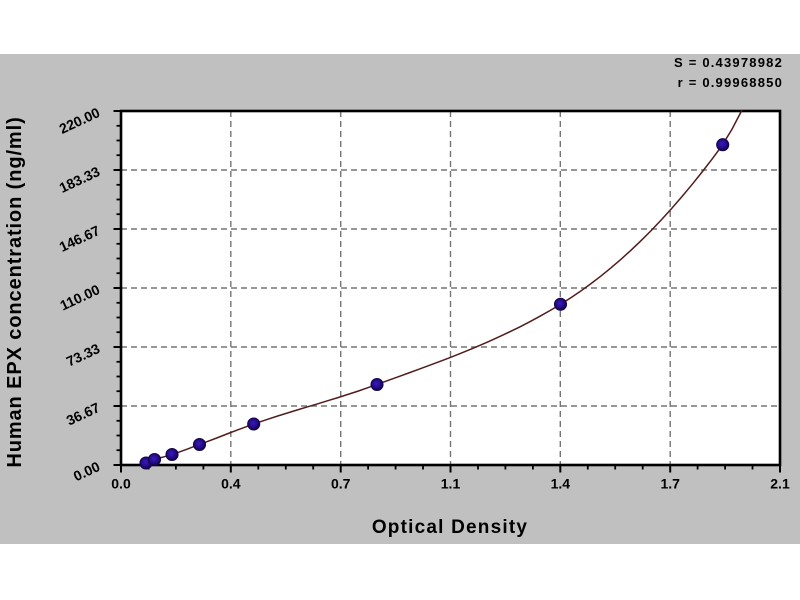 The image size is (800, 600). What do you see at coordinates (728, 62) in the screenshot?
I see `svg-text: S = 0.43978982` at bounding box center [728, 62].